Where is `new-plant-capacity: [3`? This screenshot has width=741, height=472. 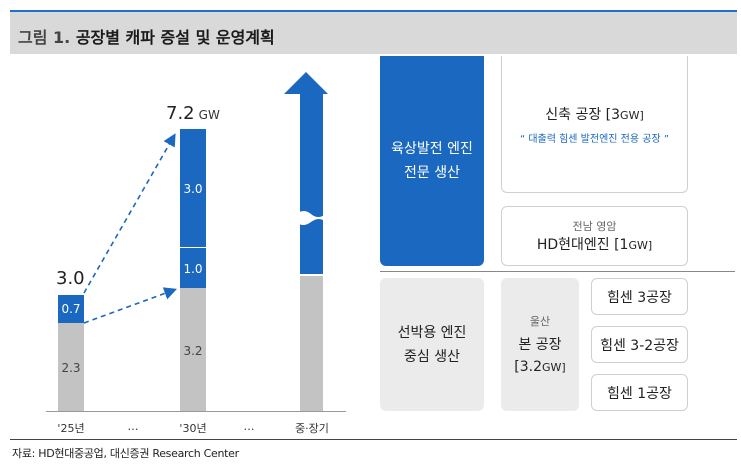
new-plant-capacity: [3 is located at coordinates (613, 114).